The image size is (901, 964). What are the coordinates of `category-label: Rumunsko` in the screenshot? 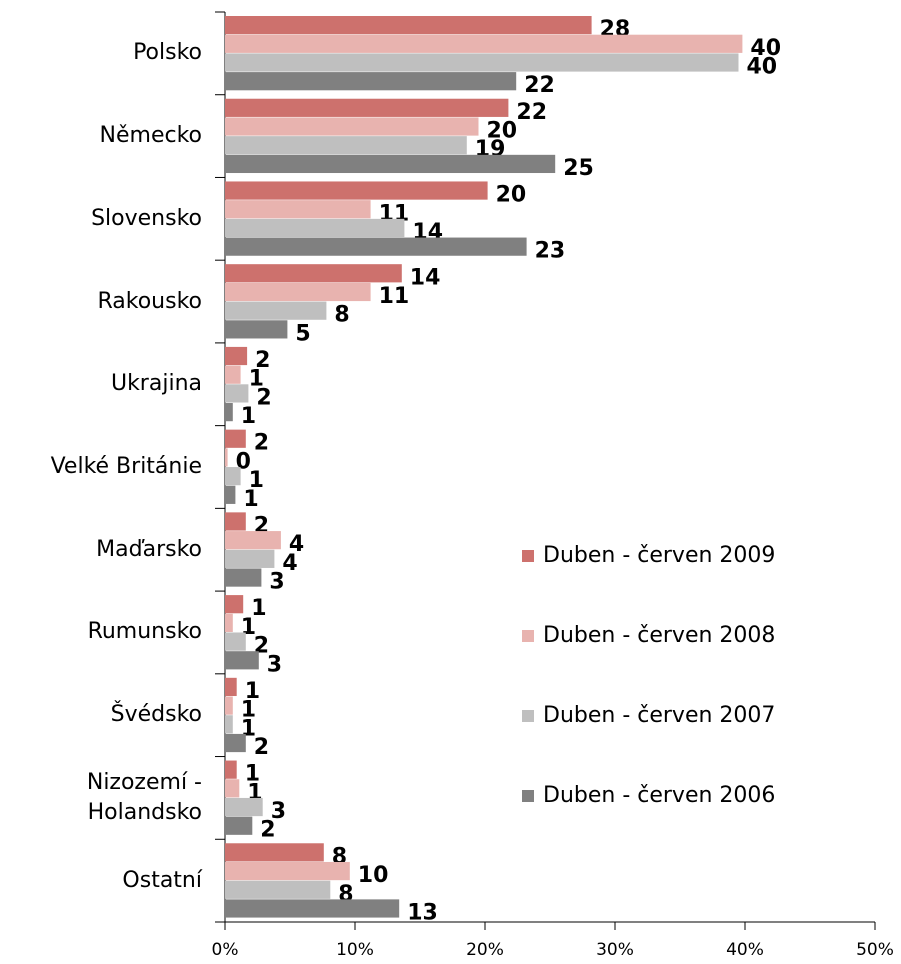 It's located at (144, 632).